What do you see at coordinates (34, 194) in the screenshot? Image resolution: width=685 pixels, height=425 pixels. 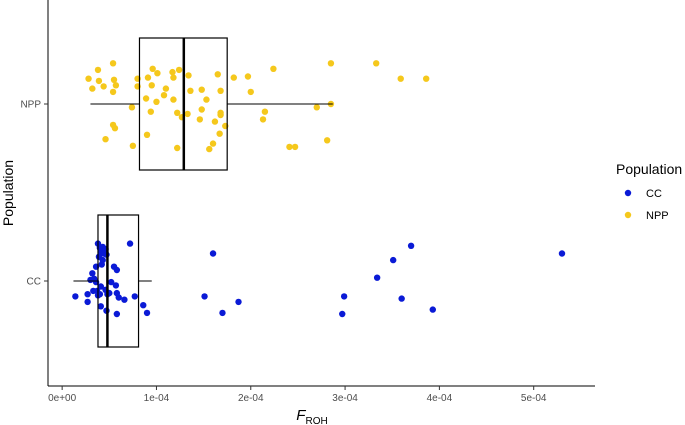 I see `y-ticks: CC NPP` at bounding box center [34, 194].